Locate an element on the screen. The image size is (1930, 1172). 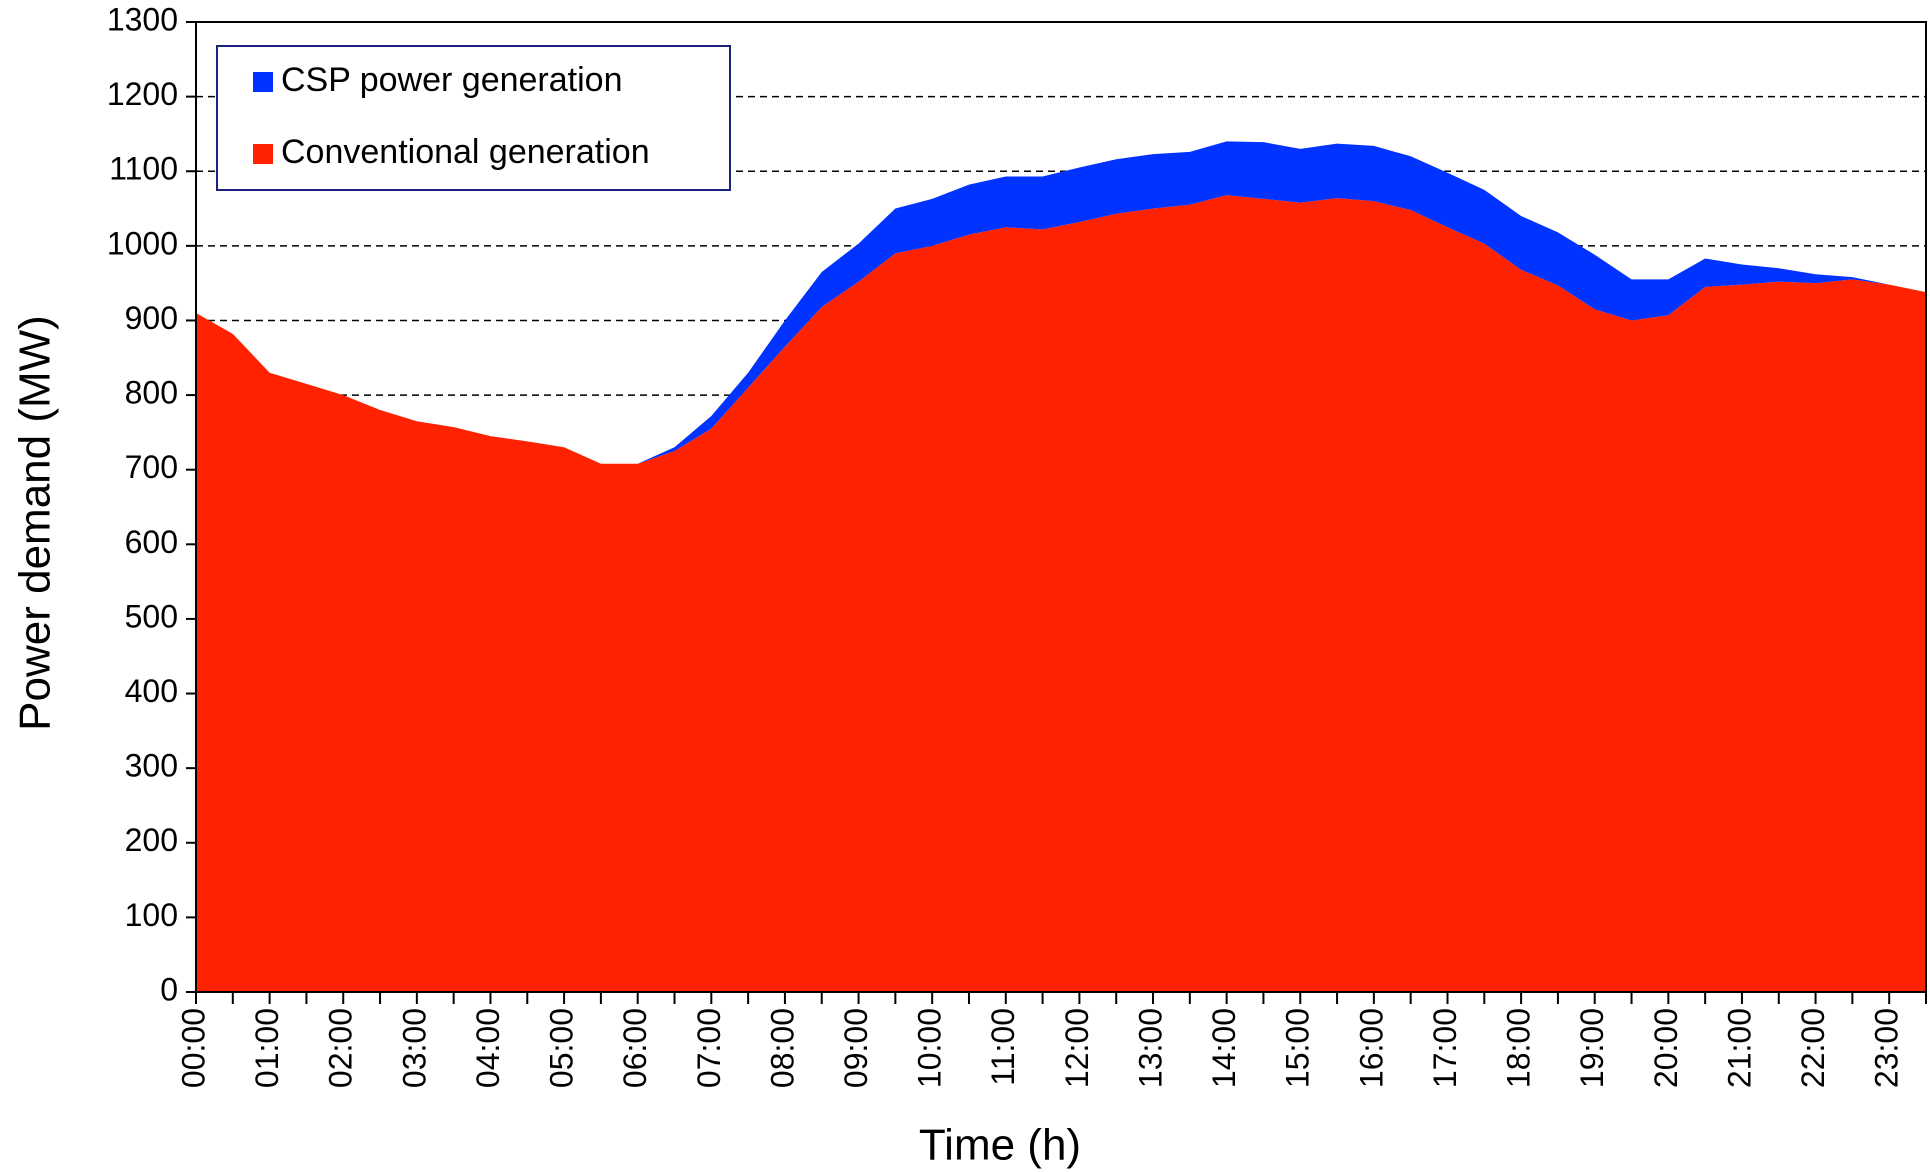
x-tick-label: 11:00 is located at coordinates (1003, 1047).